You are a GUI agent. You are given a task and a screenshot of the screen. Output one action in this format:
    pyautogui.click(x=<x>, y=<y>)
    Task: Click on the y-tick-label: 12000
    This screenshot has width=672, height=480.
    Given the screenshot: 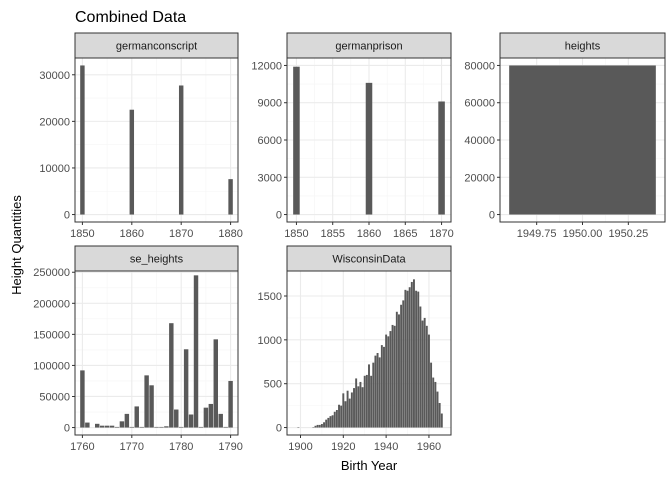 What is the action you would take?
    pyautogui.click(x=266, y=66)
    